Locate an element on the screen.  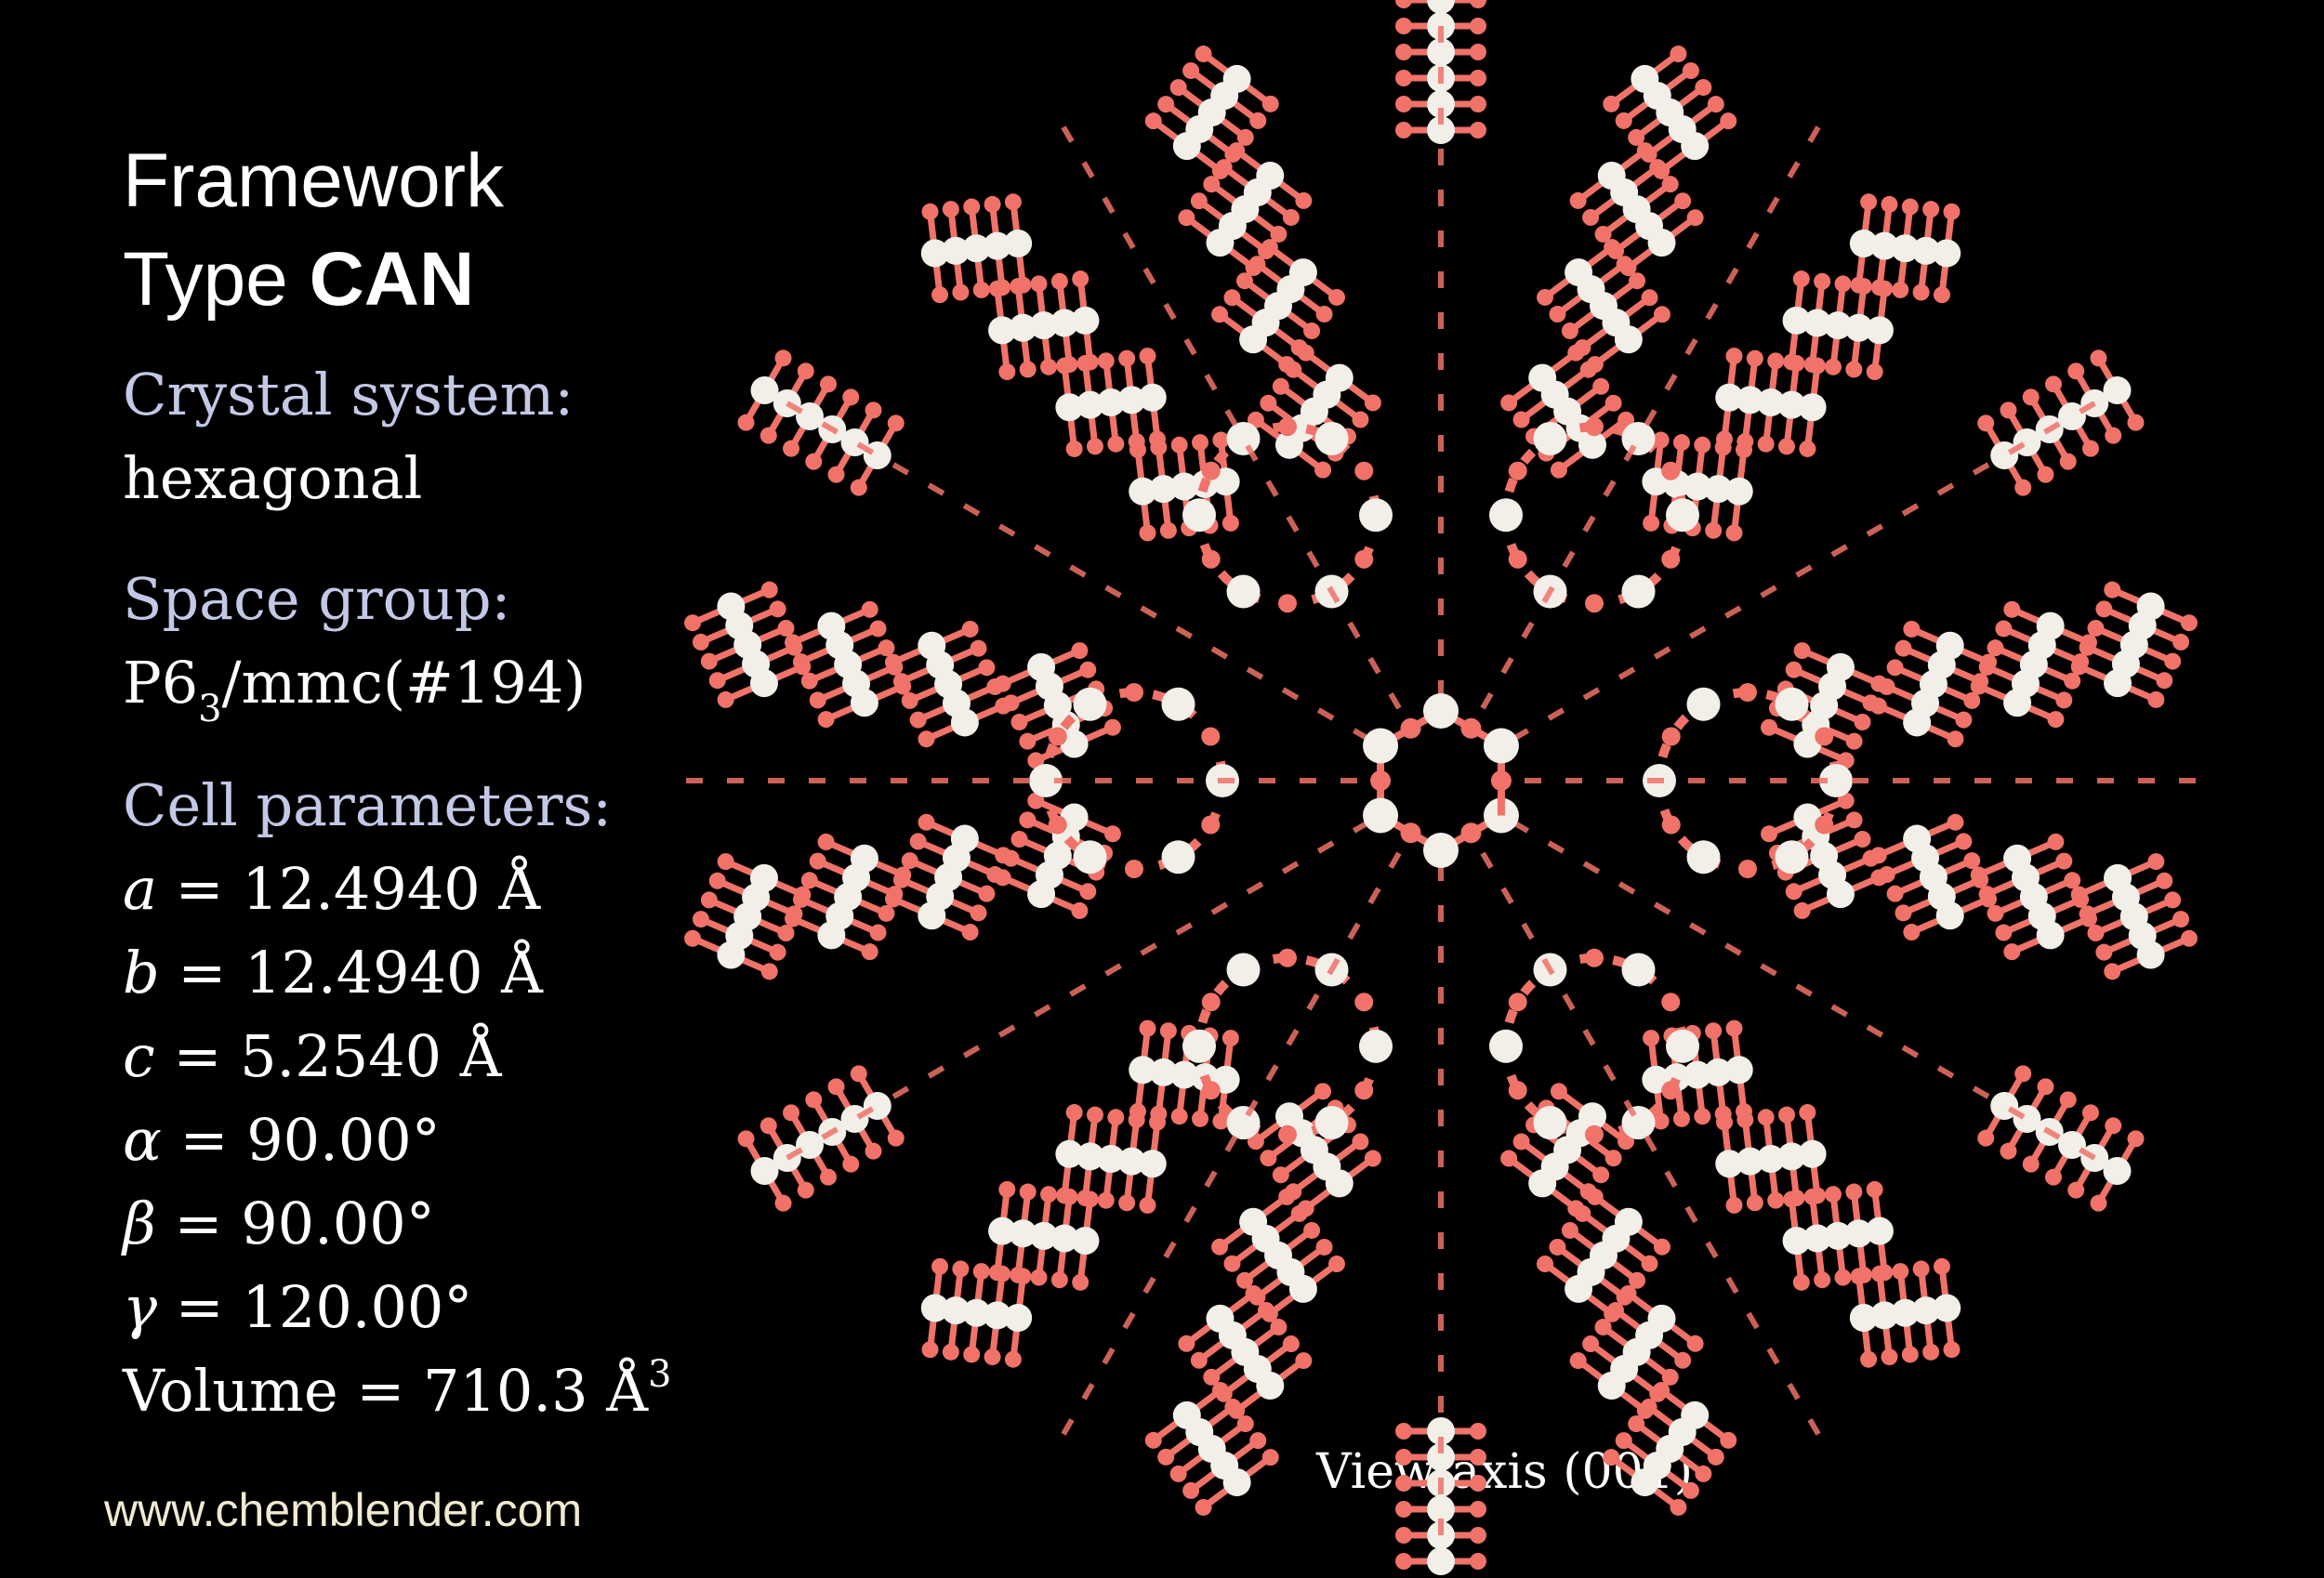
space-group-label: Space group: is located at coordinates (317, 599).